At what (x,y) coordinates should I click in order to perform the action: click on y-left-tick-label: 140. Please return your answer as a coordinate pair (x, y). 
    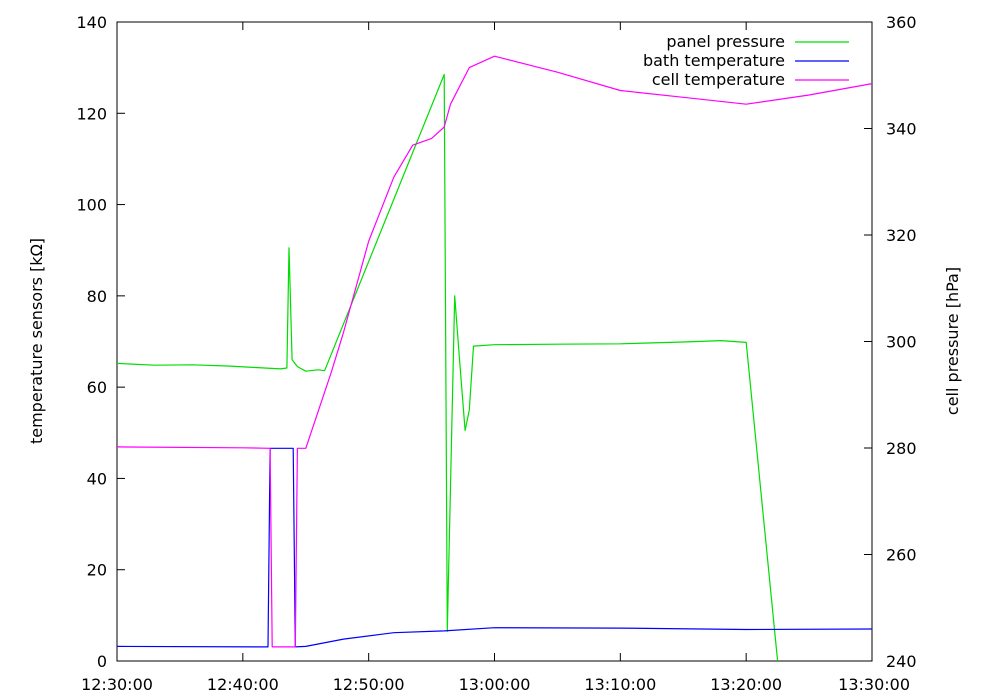
    Looking at the image, I should click on (91, 22).